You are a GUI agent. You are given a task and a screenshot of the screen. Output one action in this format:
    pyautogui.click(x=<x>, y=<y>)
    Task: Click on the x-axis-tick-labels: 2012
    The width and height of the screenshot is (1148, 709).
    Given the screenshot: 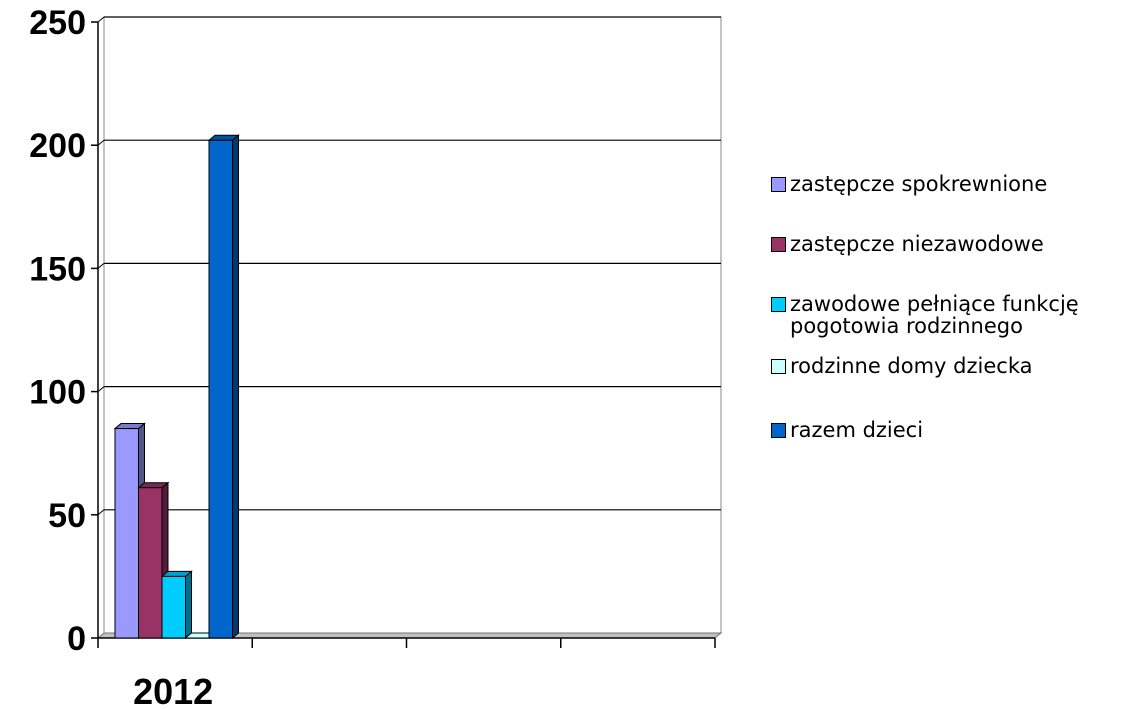 What is the action you would take?
    pyautogui.click(x=173, y=690)
    